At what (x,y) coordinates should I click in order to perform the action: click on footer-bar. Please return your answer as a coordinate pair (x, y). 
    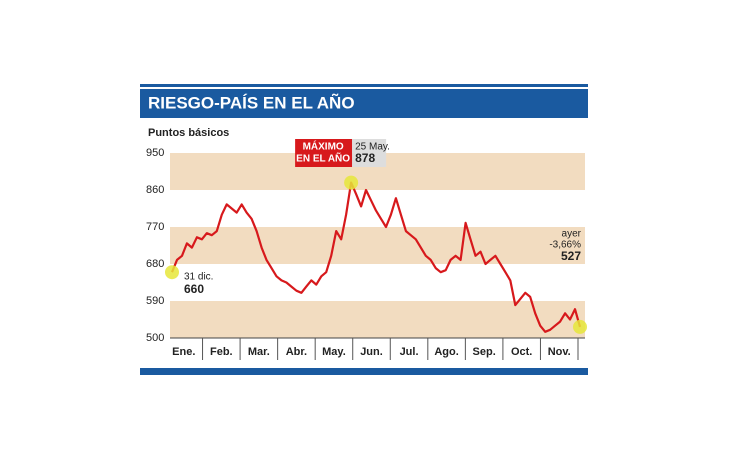
    Looking at the image, I should click on (364, 371).